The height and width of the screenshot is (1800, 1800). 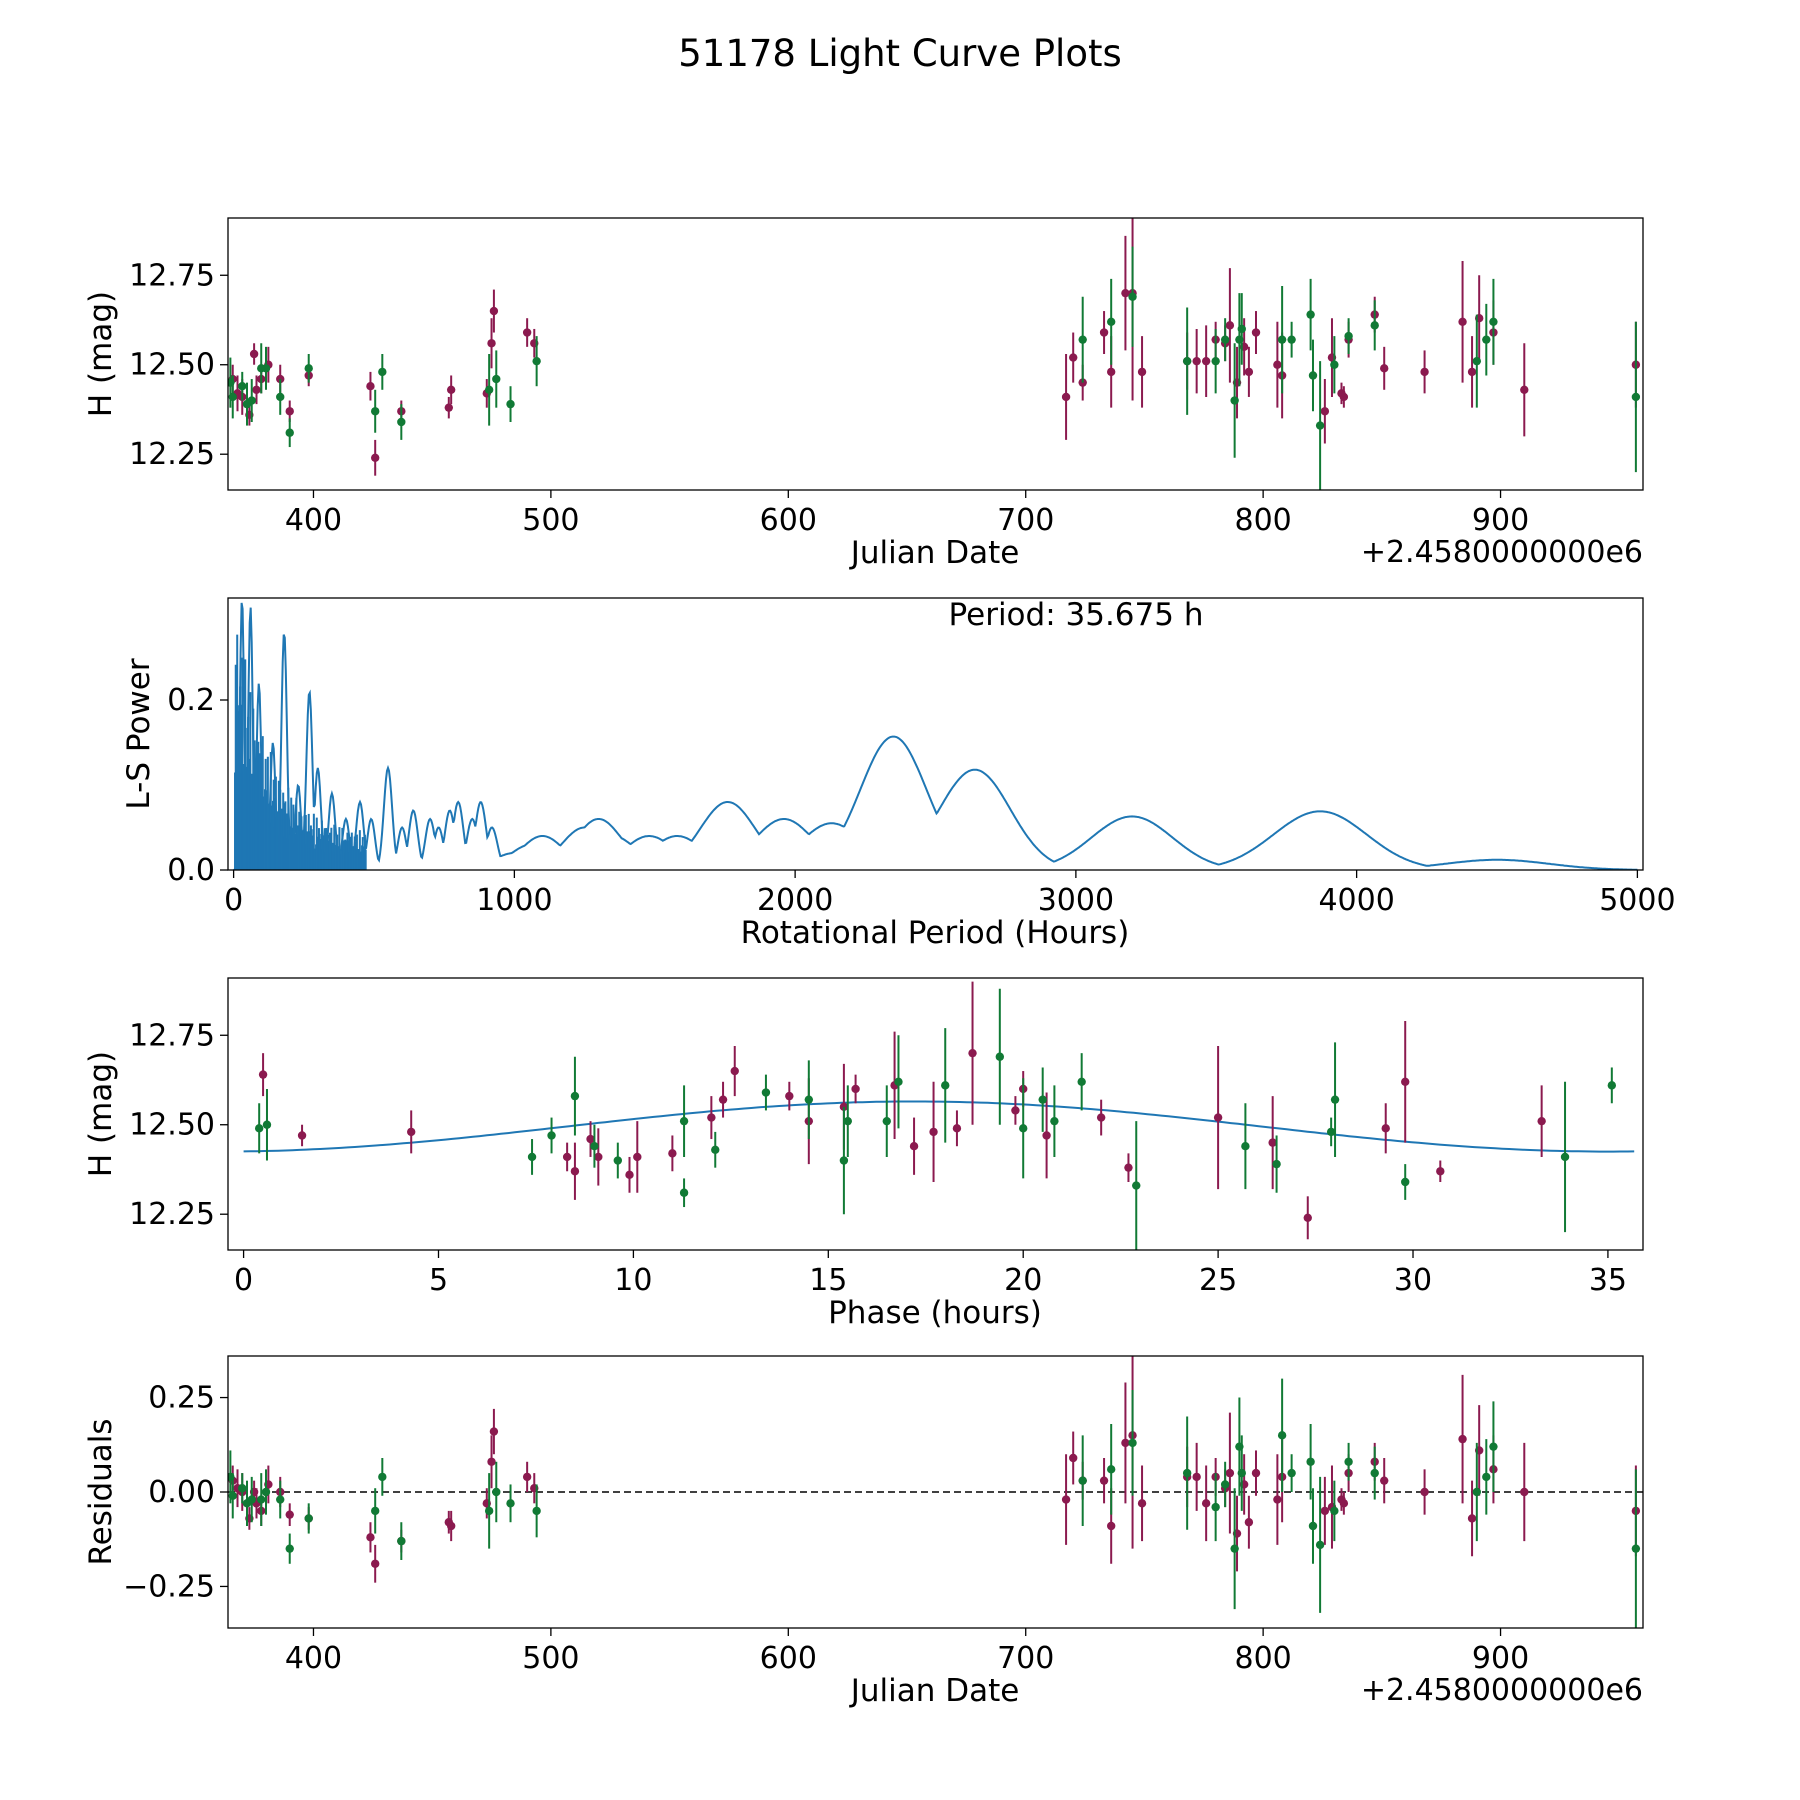 What do you see at coordinates (1502, 1690) in the screenshot?
I see `residuals-offset-text: +2.4580000000e6` at bounding box center [1502, 1690].